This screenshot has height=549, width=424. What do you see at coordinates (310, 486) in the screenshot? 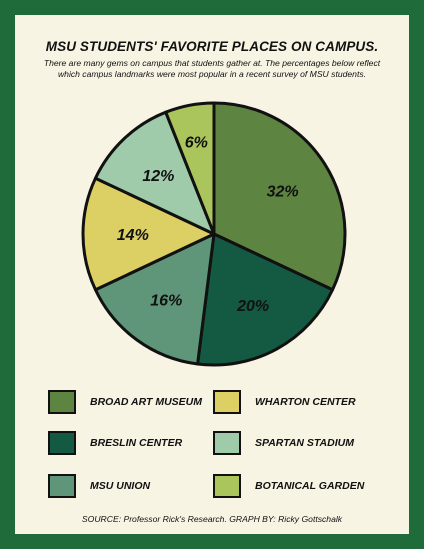
I see `legend-label: BOTANICAL GARDEN` at bounding box center [310, 486].